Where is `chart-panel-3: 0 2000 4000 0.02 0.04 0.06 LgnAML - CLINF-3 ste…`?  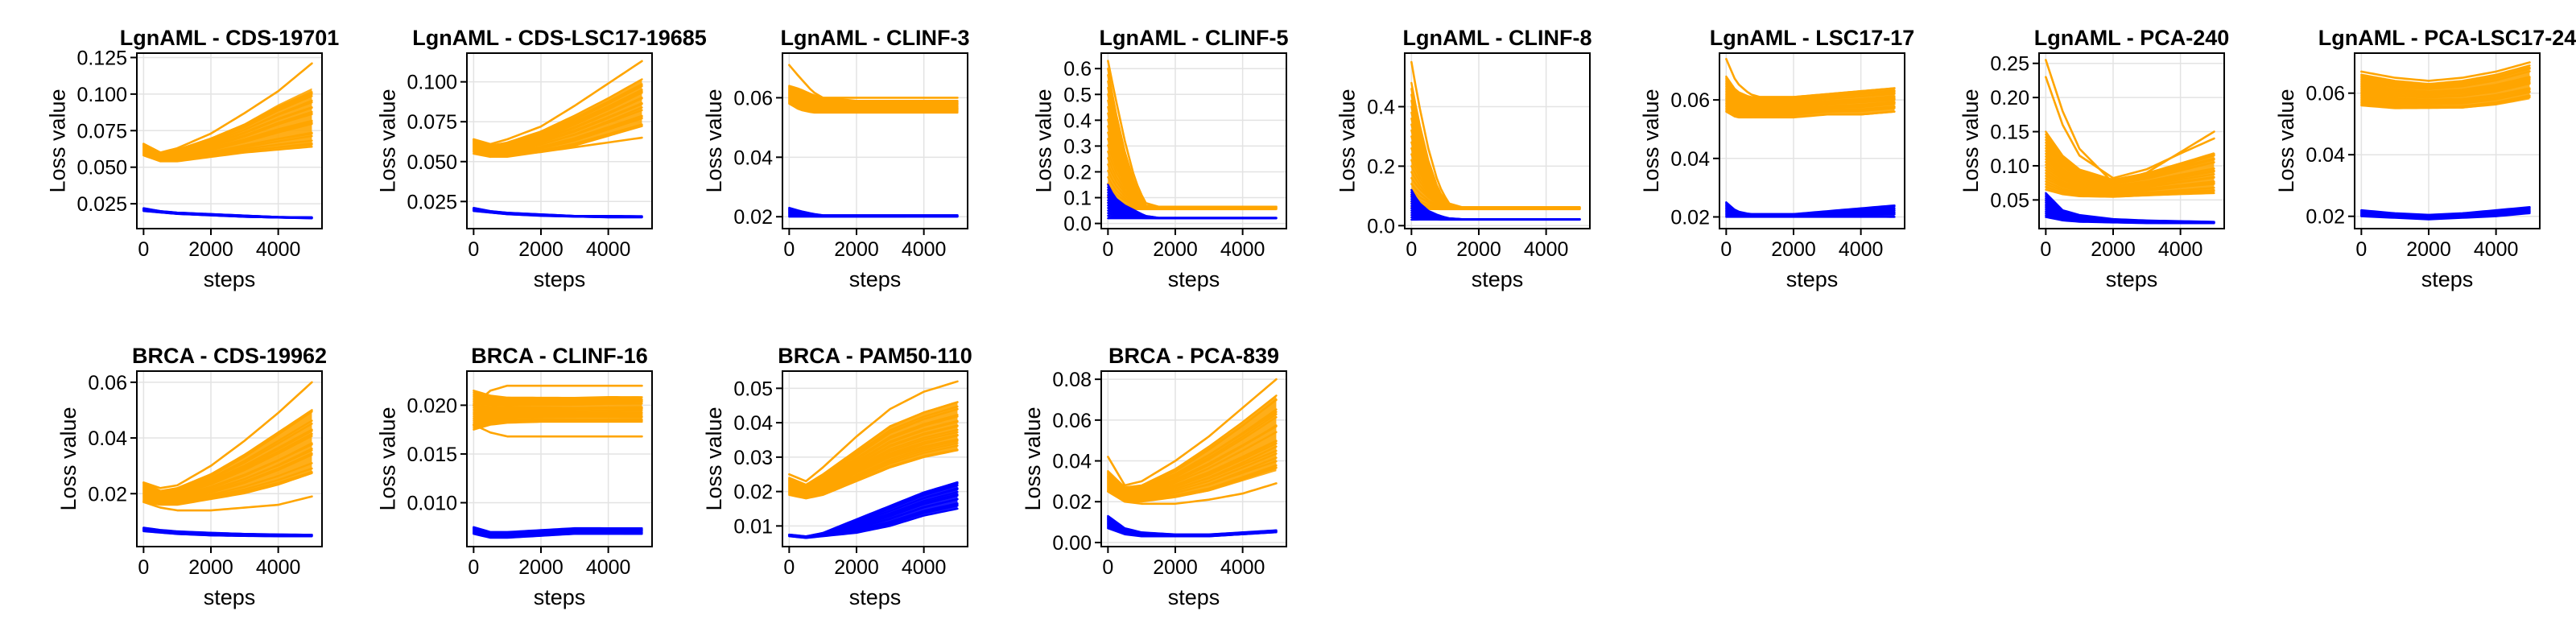
chart-panel-3: 0 2000 4000 0.02 0.04 0.06 LgnAML - CLINF-3 ste… is located at coordinates (835, 158).